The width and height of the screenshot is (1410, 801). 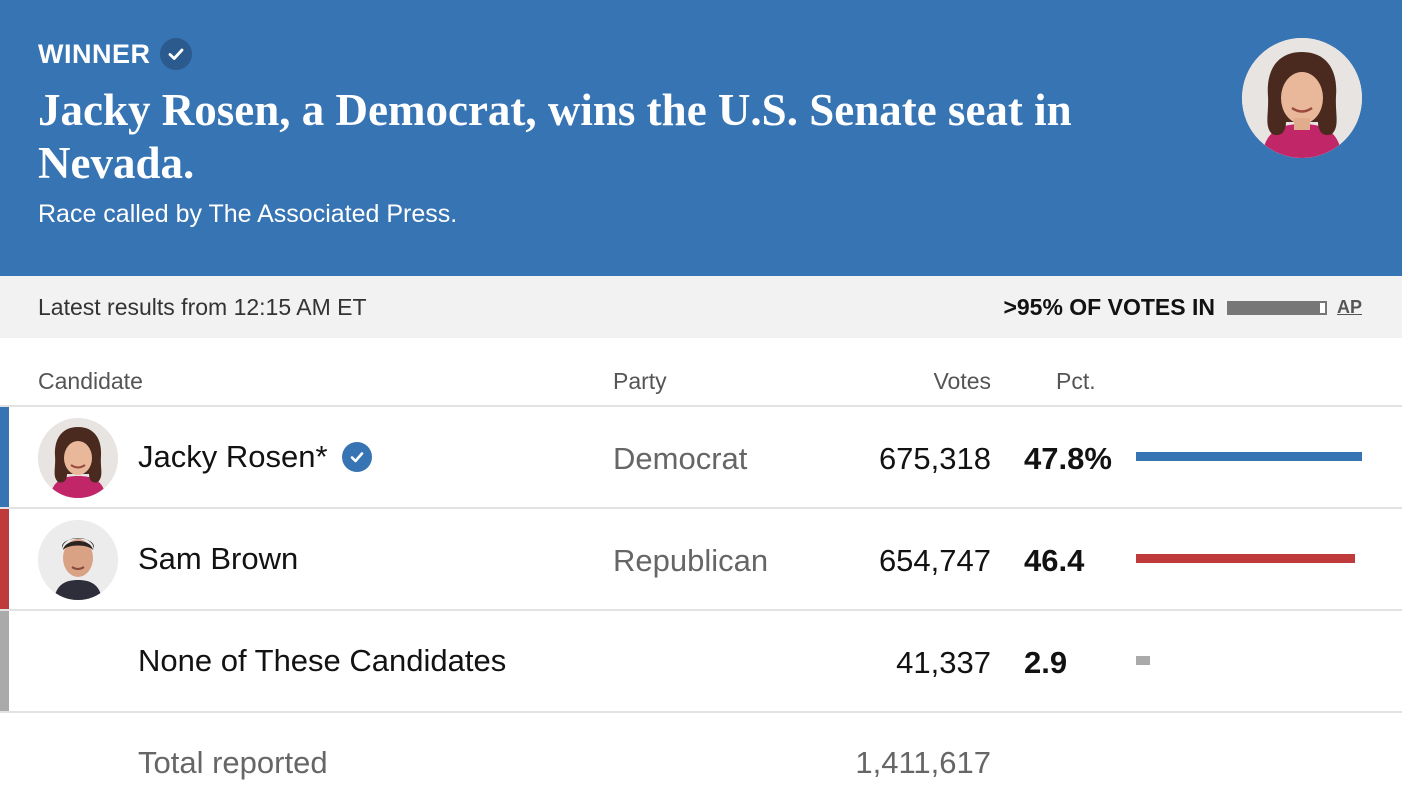 What do you see at coordinates (233, 456) in the screenshot?
I see `candidate-name-text: Jacky Rosen*` at bounding box center [233, 456].